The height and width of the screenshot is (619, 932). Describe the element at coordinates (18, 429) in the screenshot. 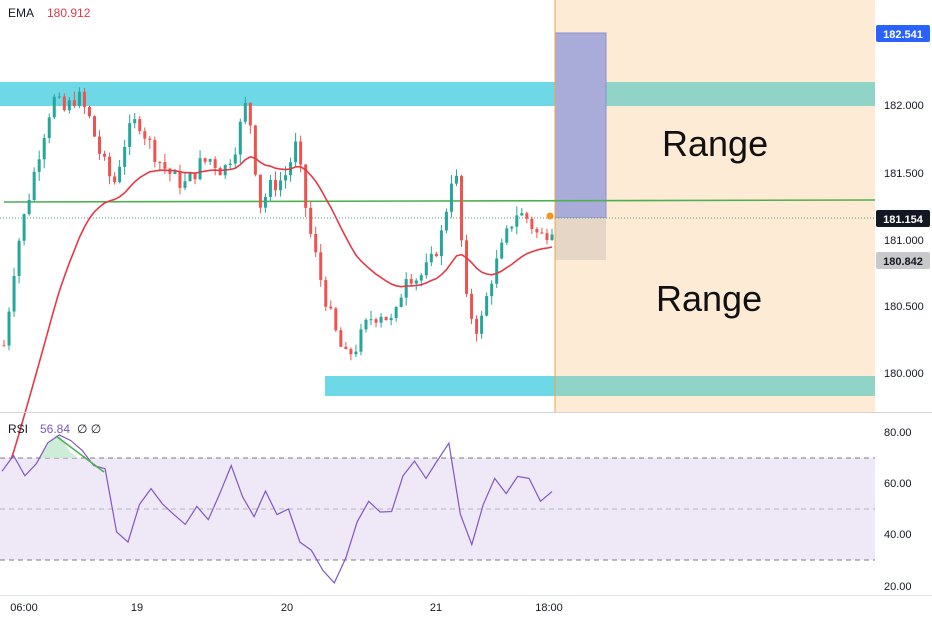

I see `rsi-legend-label: RSI` at that location.